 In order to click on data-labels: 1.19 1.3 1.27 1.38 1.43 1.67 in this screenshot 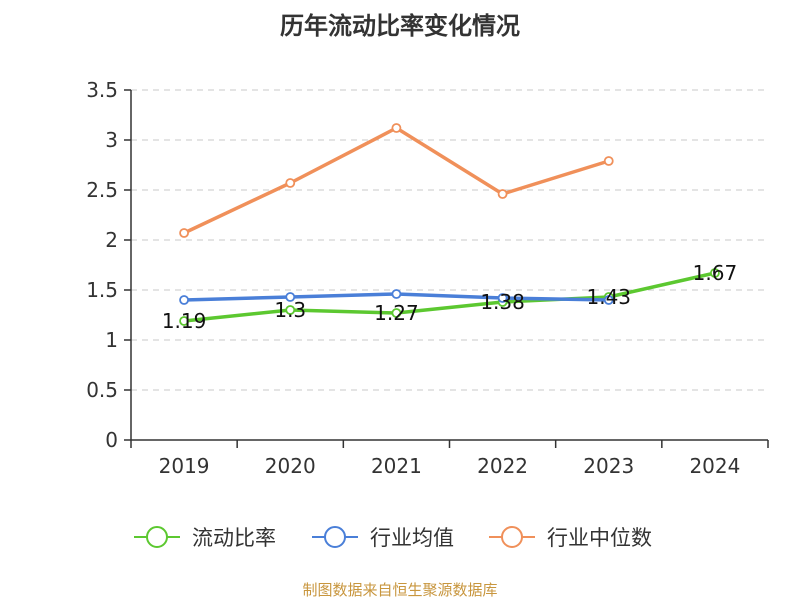, I will do `click(449, 297)`.